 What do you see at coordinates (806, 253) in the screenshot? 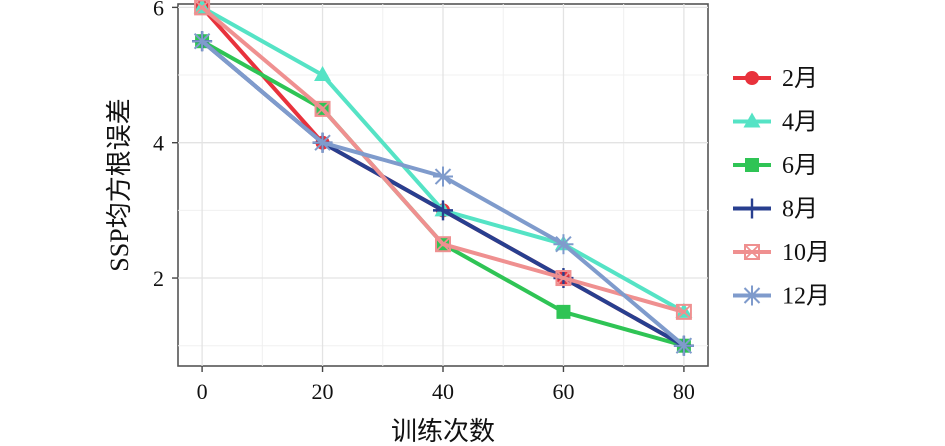
I see `legend-label: 10月` at bounding box center [806, 253].